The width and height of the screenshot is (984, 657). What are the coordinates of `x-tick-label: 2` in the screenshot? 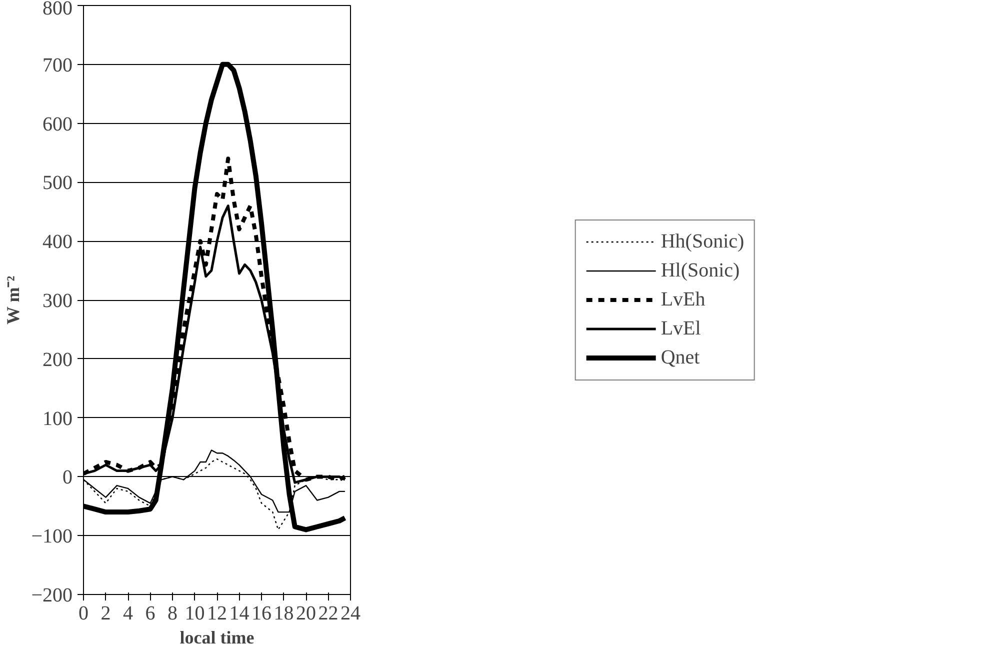 It's located at (105, 613).